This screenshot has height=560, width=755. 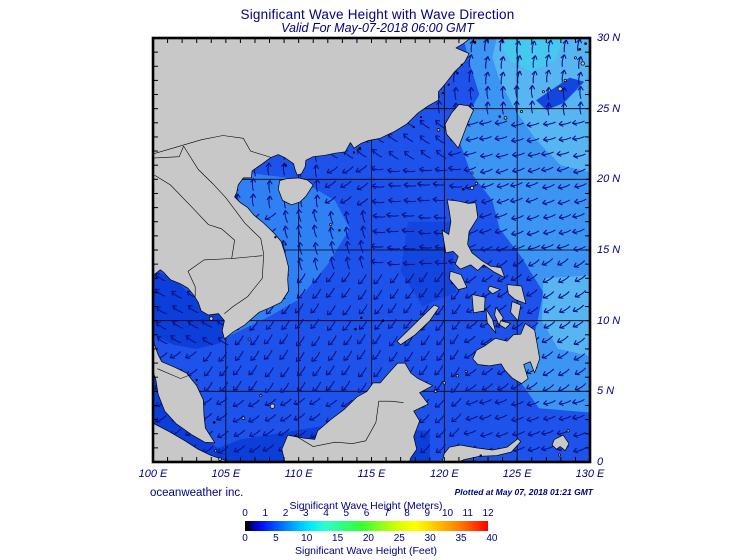 What do you see at coordinates (298, 474) in the screenshot?
I see `lon-label-110e: 110 E` at bounding box center [298, 474].